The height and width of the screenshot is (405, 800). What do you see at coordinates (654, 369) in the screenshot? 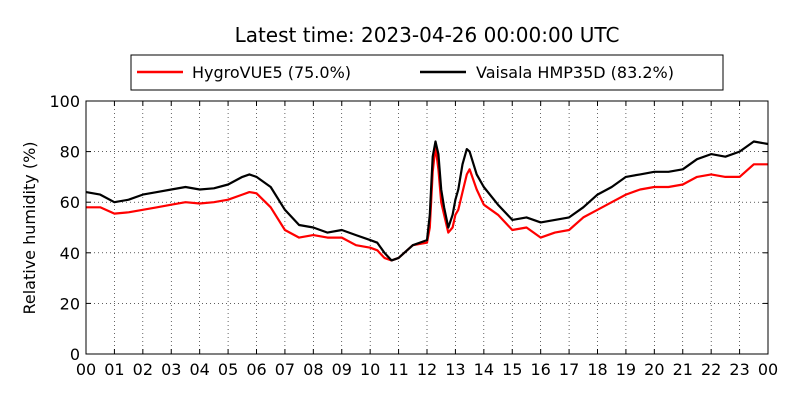
I see `x-tick-label: 20` at bounding box center [654, 369].